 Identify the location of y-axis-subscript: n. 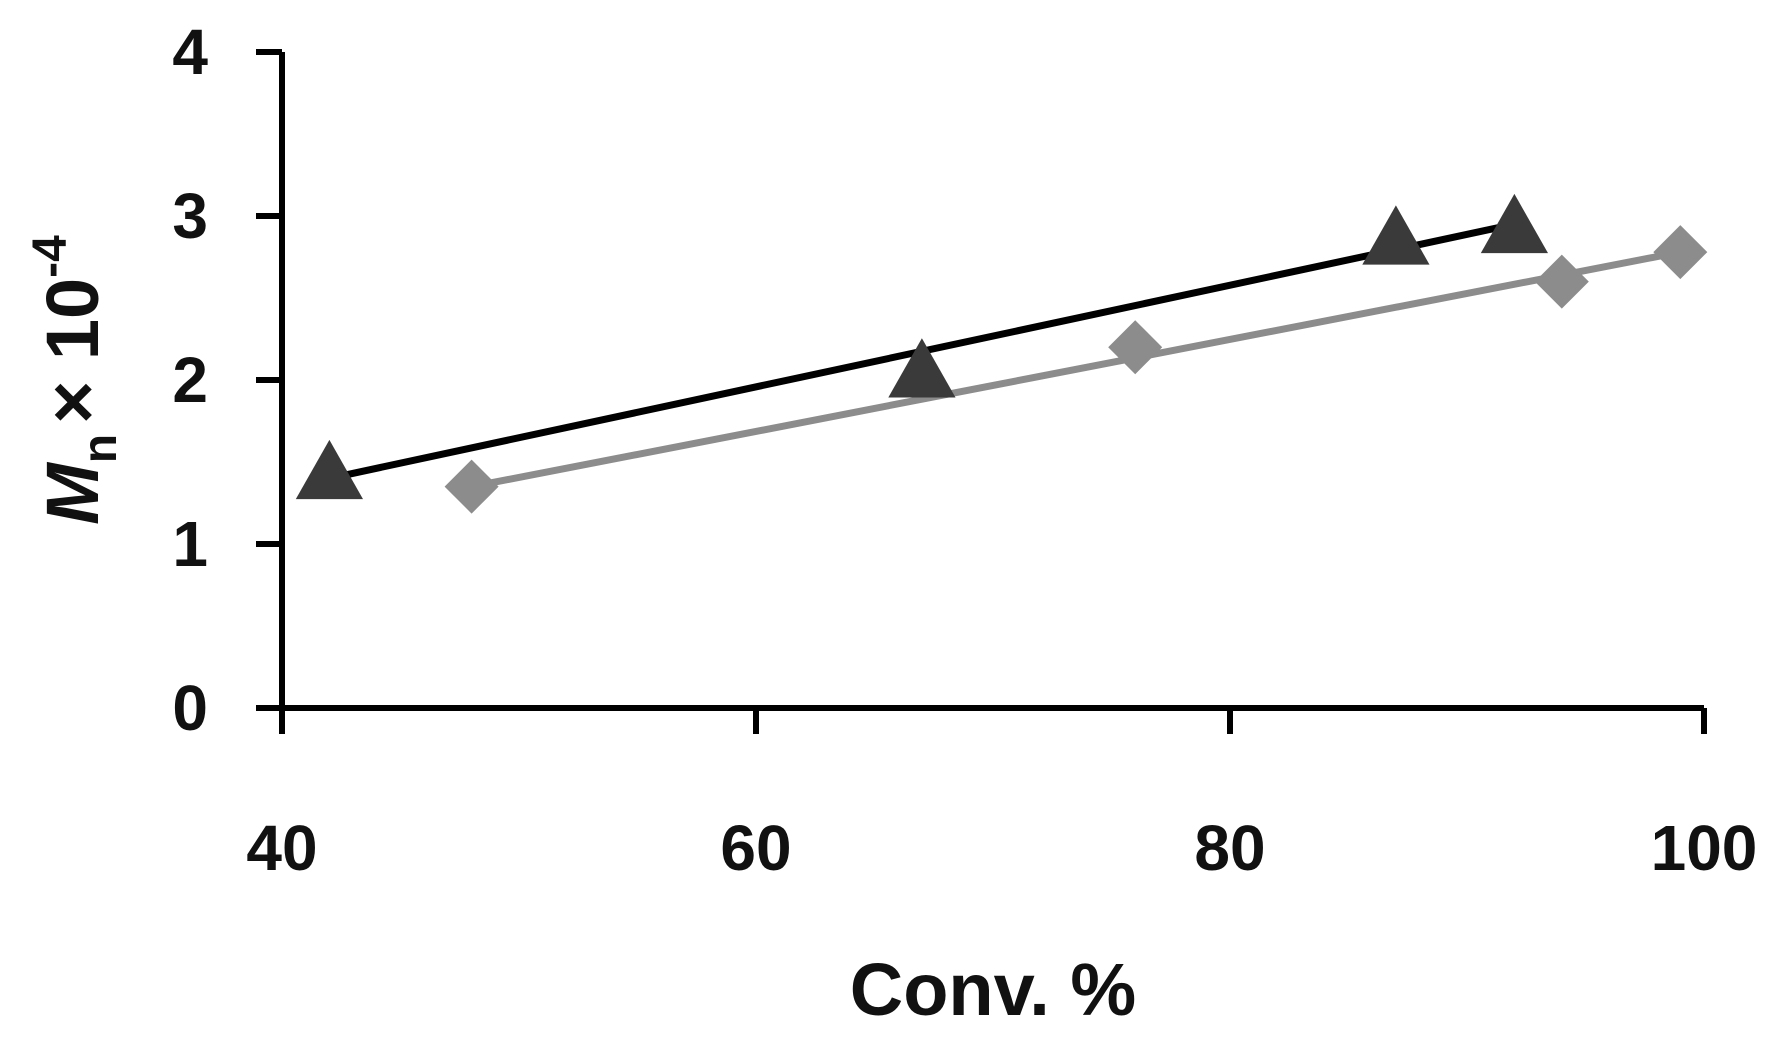
(100, 448).